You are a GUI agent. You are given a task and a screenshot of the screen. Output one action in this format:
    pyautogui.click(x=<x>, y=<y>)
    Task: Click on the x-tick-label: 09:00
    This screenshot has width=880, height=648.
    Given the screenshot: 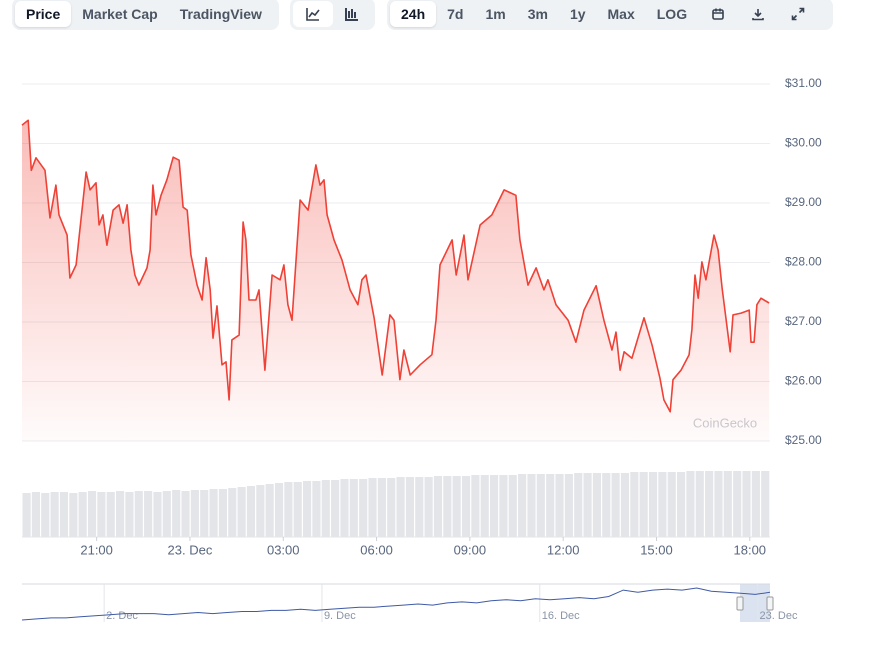 What is the action you would take?
    pyautogui.click(x=470, y=549)
    